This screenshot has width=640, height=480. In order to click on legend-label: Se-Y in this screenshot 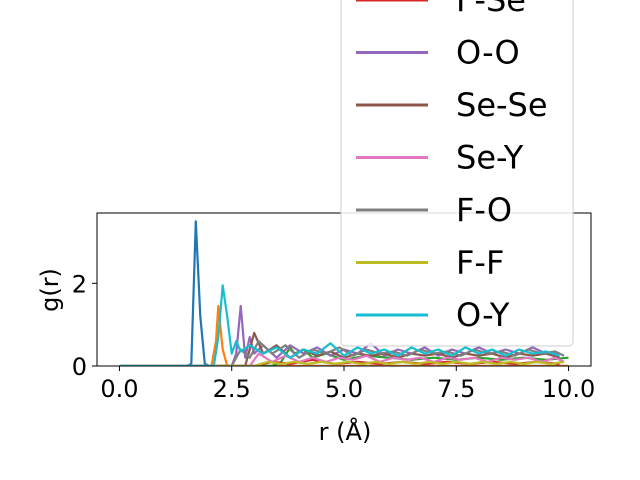, I will do `click(490, 158)`.